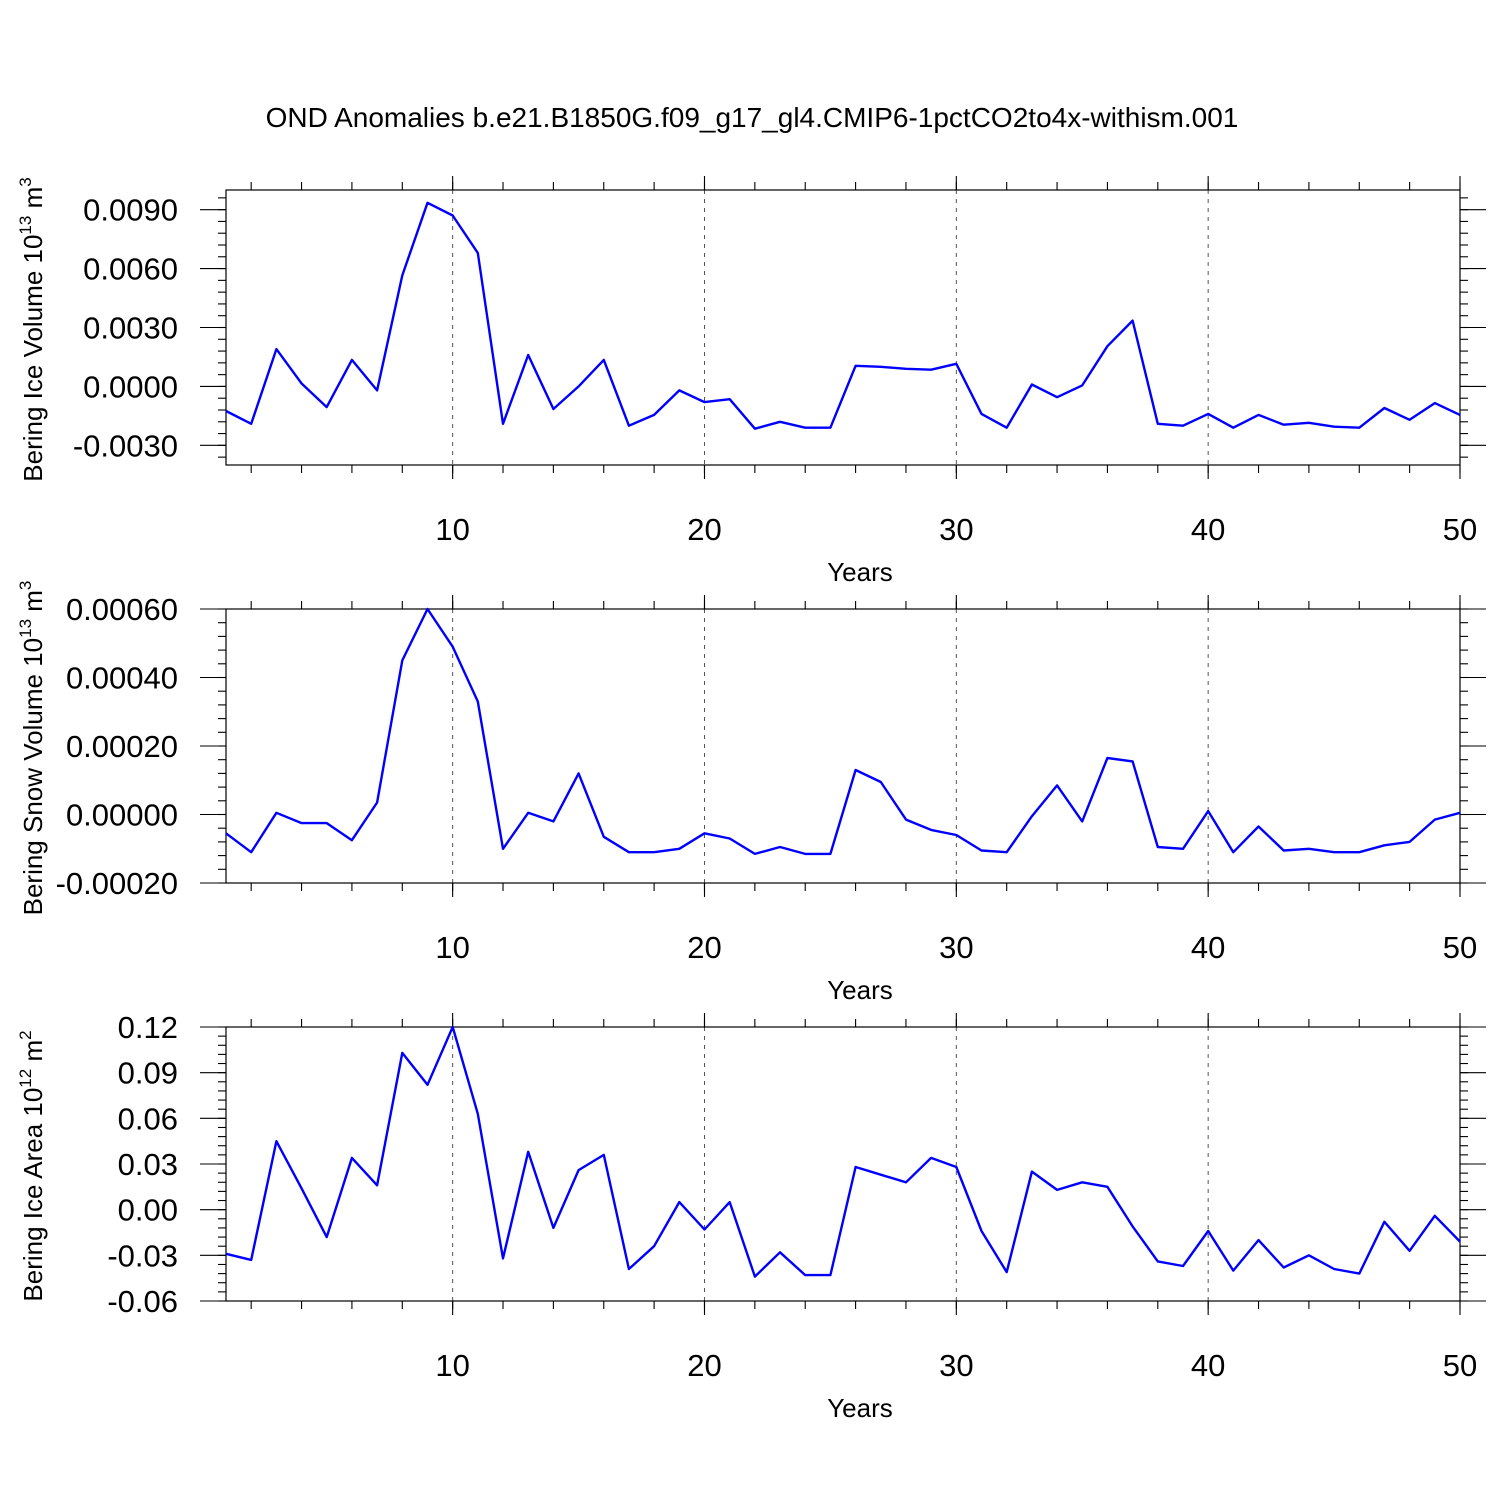 This screenshot has width=1500, height=1500. I want to click on y-tick-label: 0.06, so click(148, 1118).